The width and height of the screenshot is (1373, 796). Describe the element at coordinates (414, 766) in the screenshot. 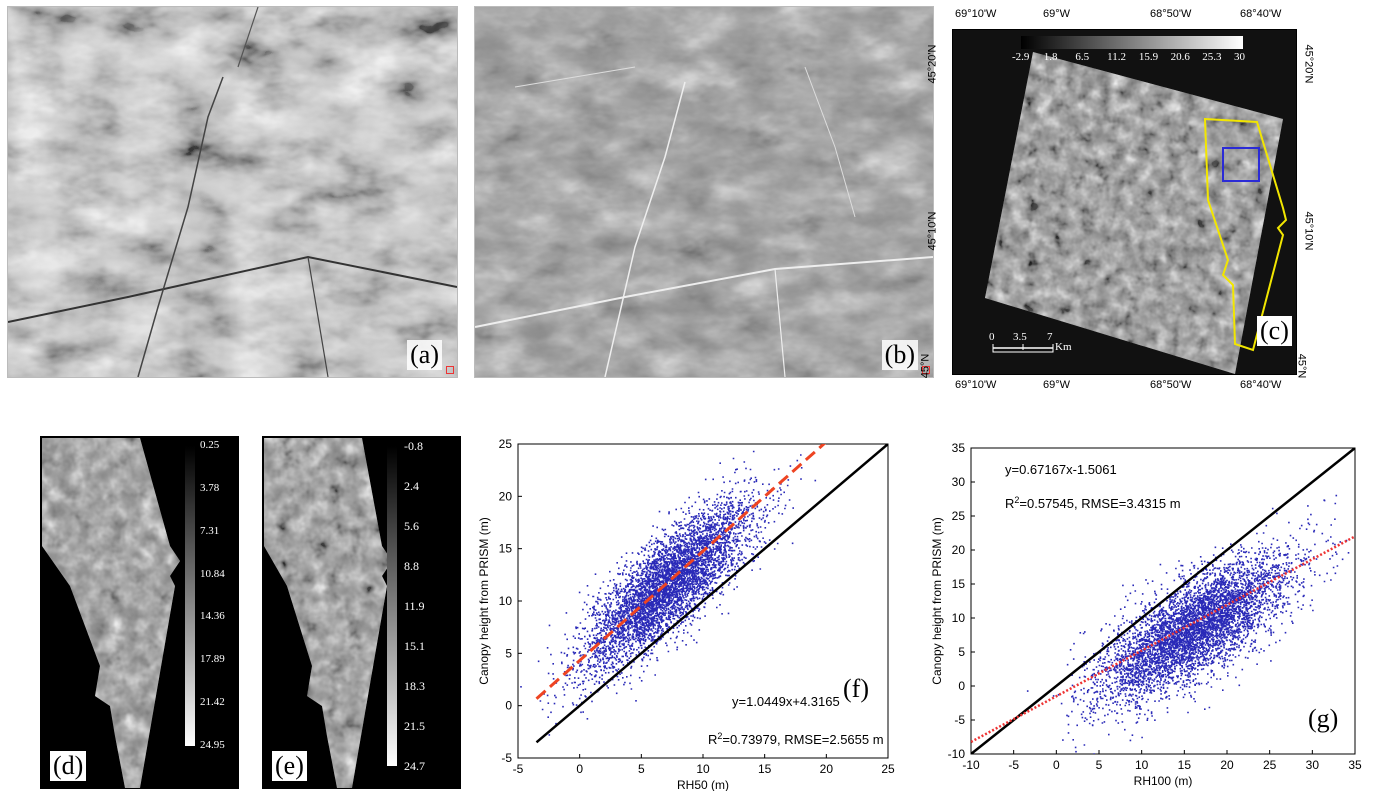

I see `colorbar-e-tick: 24.7` at that location.